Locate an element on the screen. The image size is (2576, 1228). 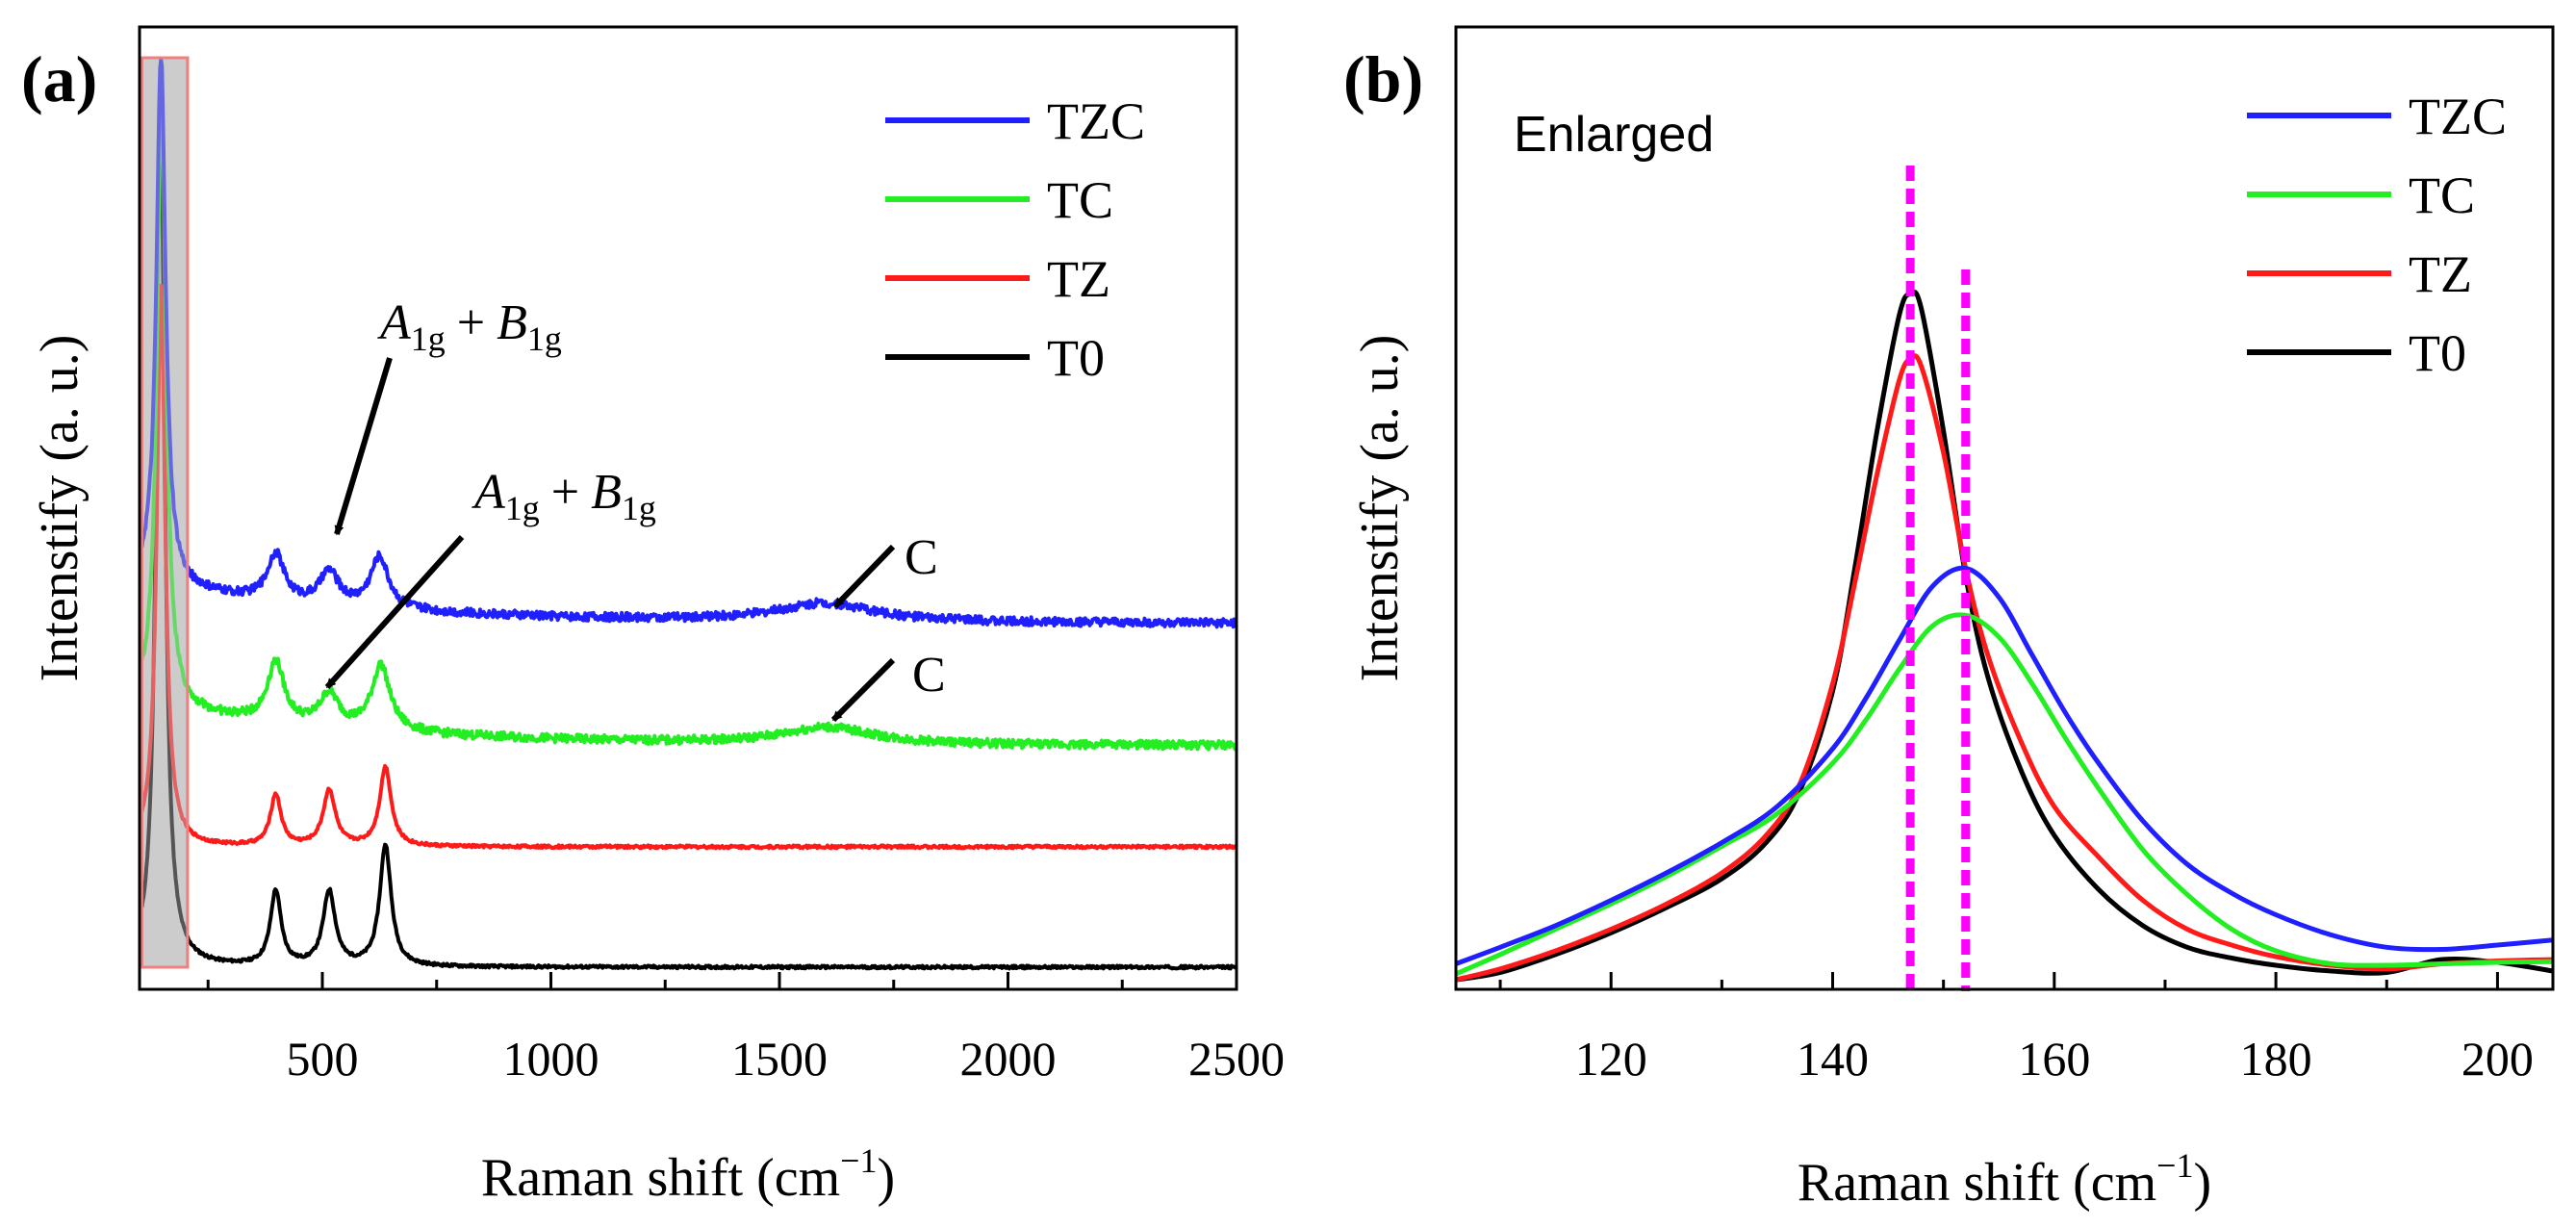
x-tick-label: 160 is located at coordinates (2054, 1059).